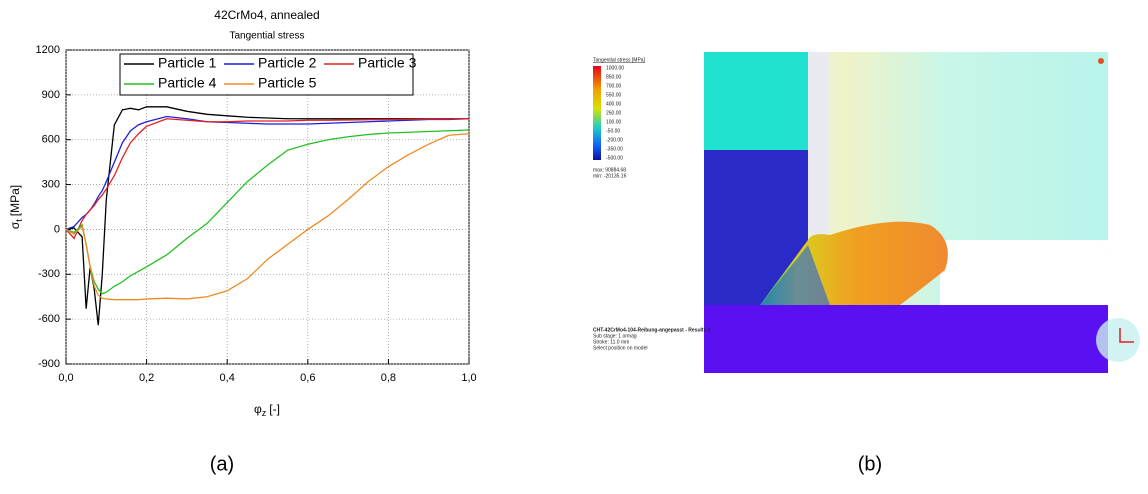  I want to click on axis-triad, so click(1126, 335).